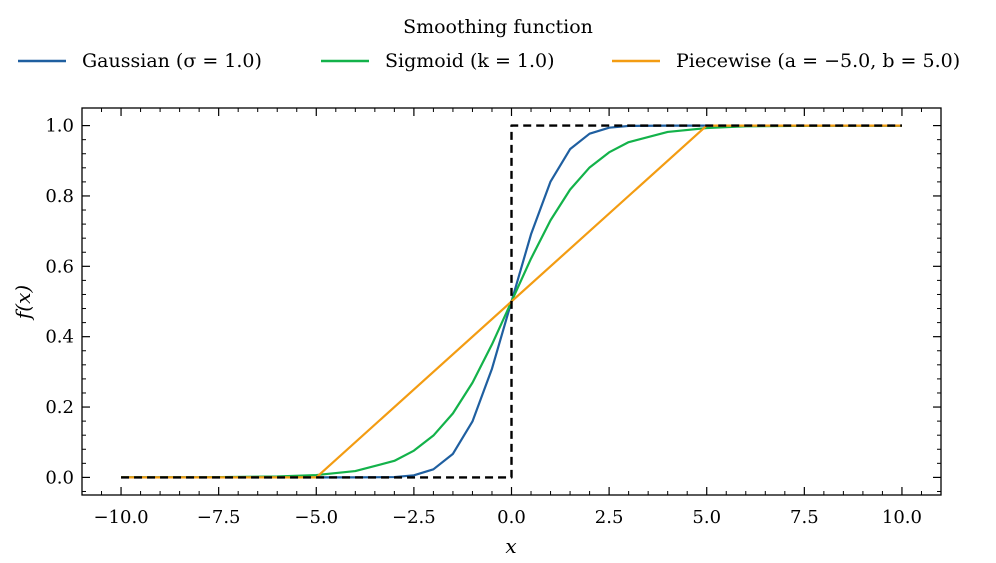  I want to click on x-tick-label: −5.0, so click(316, 517).